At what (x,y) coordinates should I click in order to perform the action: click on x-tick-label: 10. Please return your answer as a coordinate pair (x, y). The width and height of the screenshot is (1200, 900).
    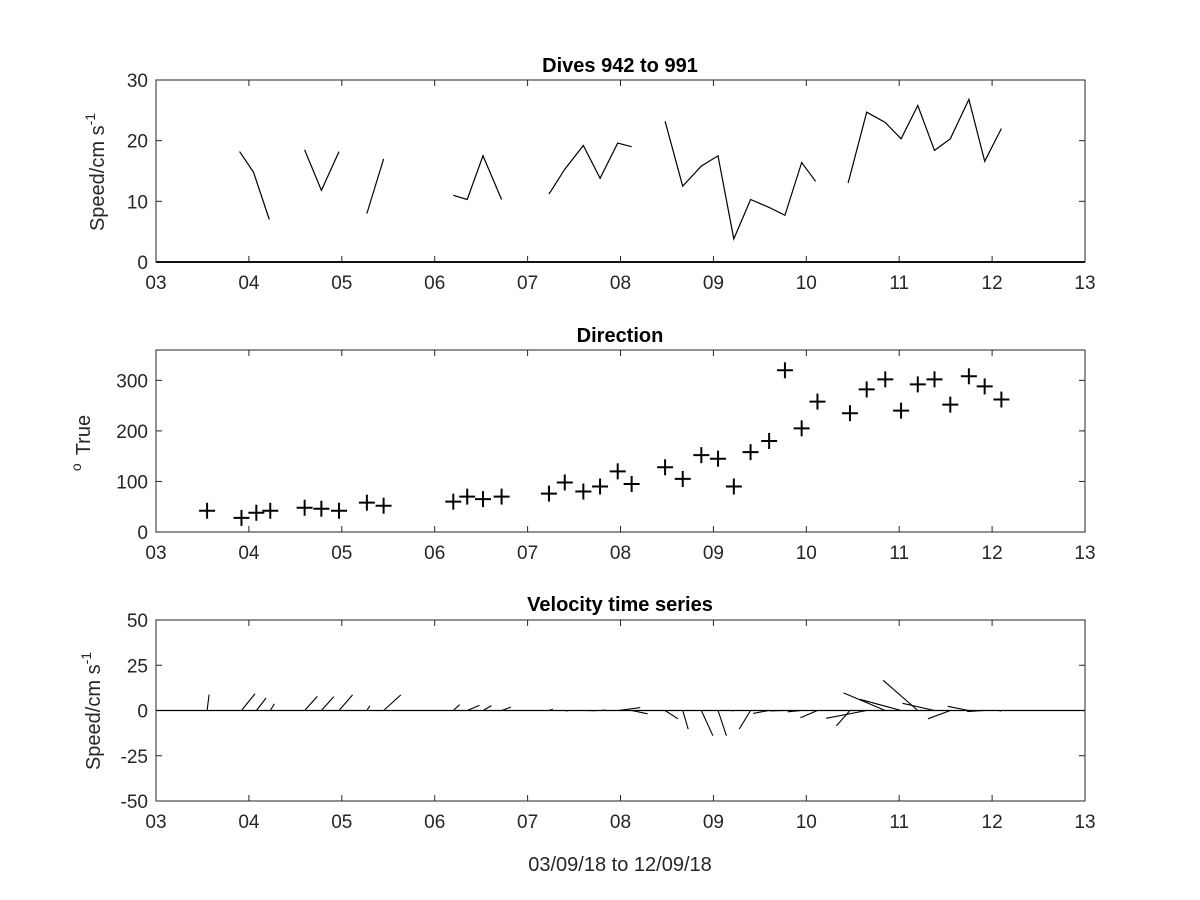
    Looking at the image, I should click on (806, 553).